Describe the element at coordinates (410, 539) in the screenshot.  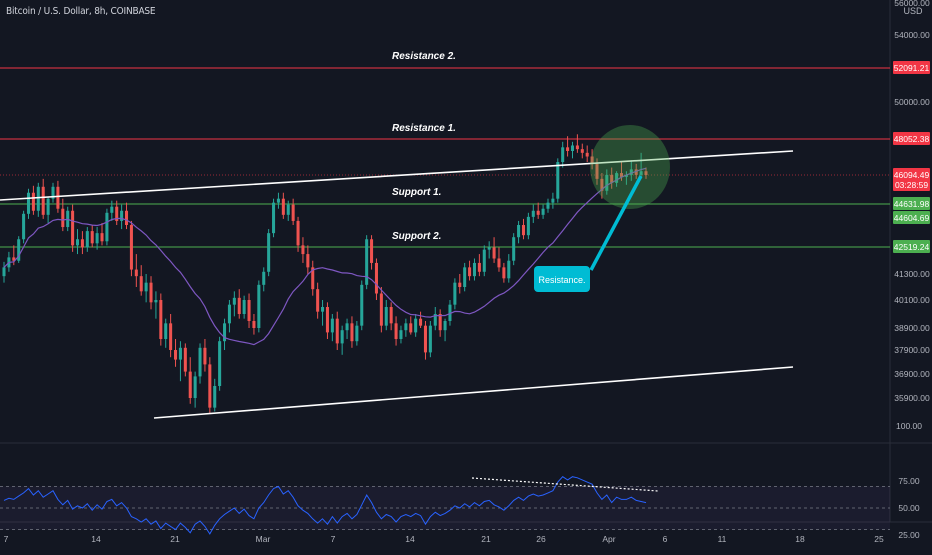
I see `x-tick-label: 14` at that location.